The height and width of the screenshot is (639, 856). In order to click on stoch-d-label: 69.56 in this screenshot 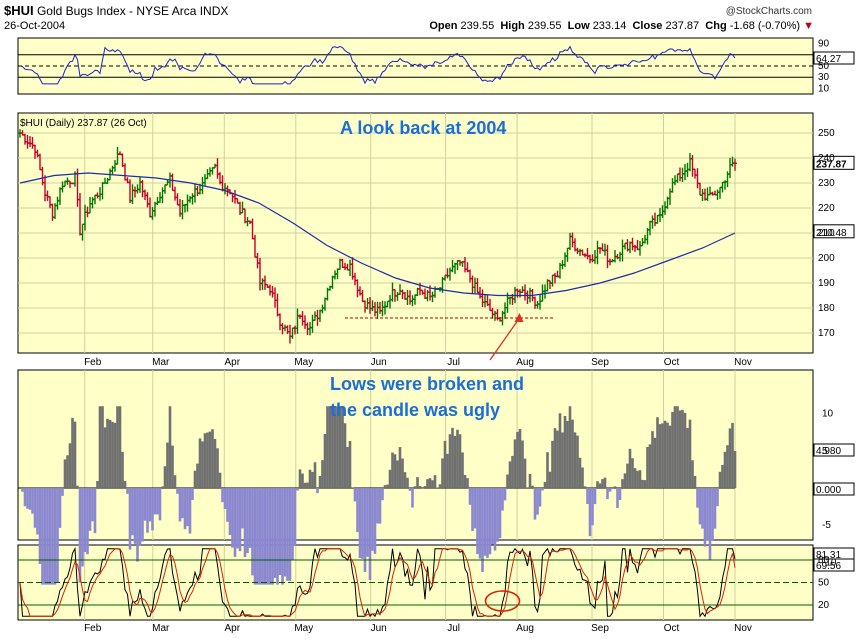, I will do `click(828, 566)`.